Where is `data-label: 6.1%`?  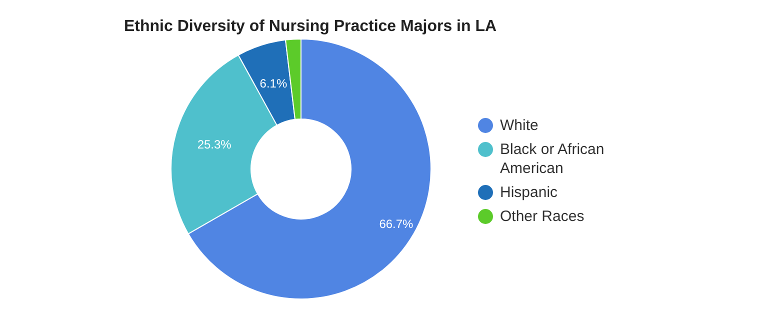
data-label: 6.1% is located at coordinates (274, 83).